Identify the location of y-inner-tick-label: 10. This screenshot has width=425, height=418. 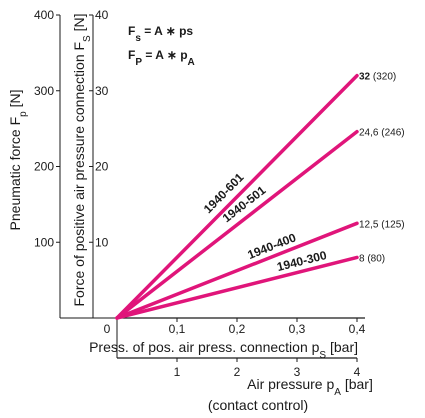
(102, 242).